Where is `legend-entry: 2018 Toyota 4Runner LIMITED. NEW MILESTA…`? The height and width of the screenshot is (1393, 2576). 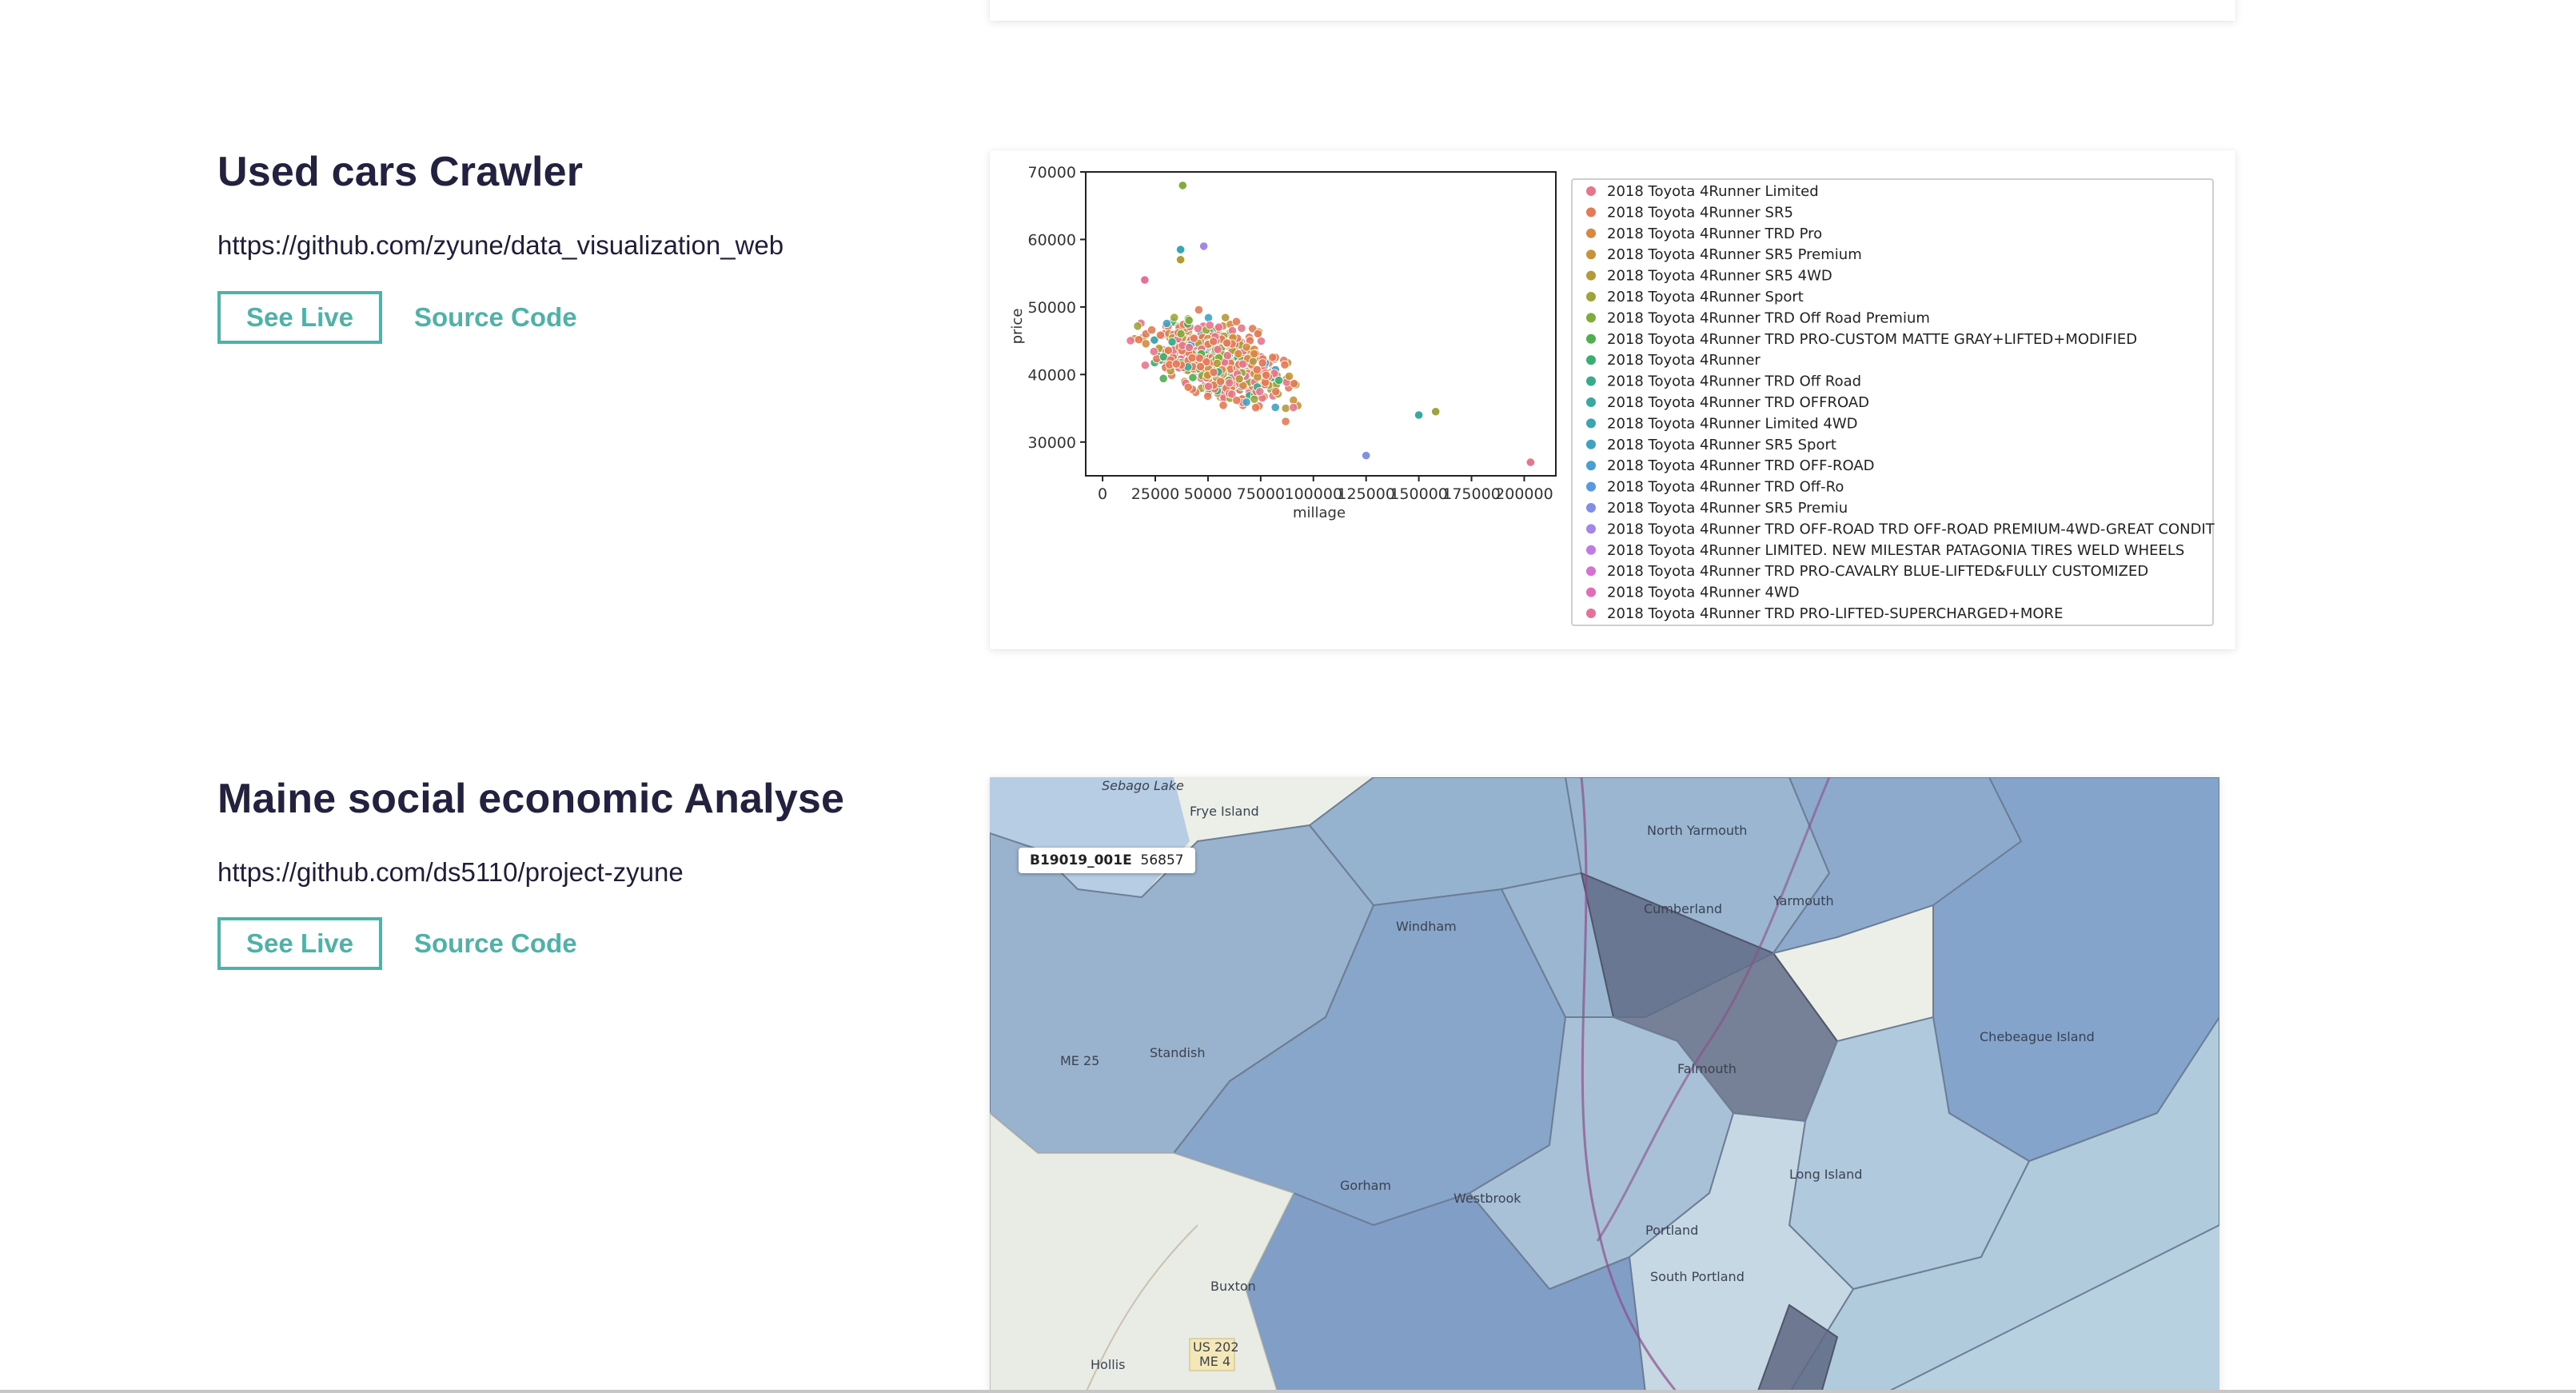 legend-entry: 2018 Toyota 4Runner LIMITED. NEW MILESTA… is located at coordinates (1896, 550).